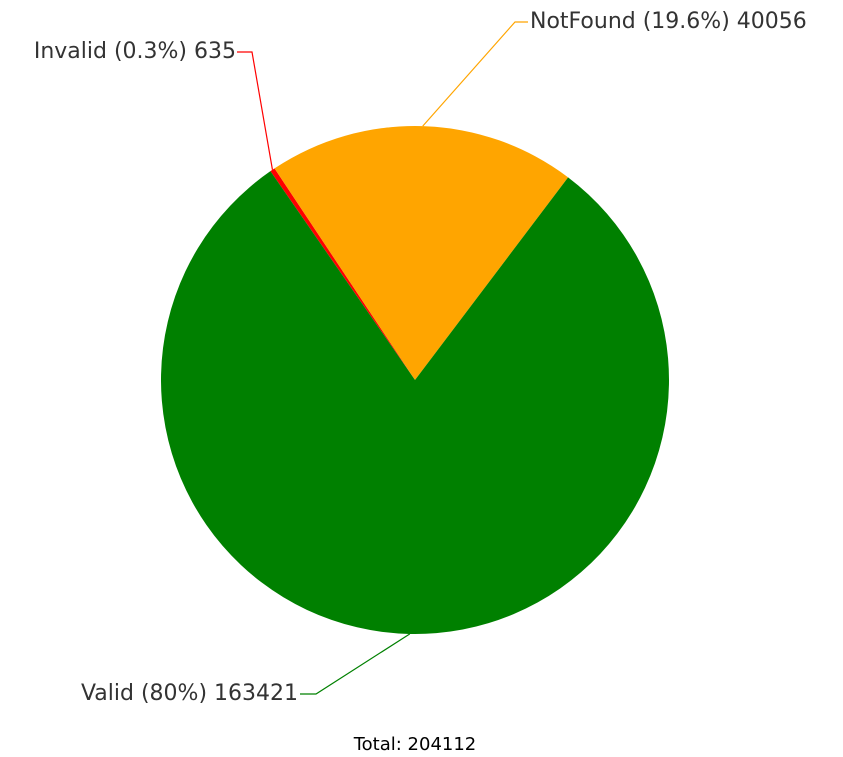 The height and width of the screenshot is (757, 843). I want to click on slice-label: NotFound (19.6%) 40056, so click(668, 21).